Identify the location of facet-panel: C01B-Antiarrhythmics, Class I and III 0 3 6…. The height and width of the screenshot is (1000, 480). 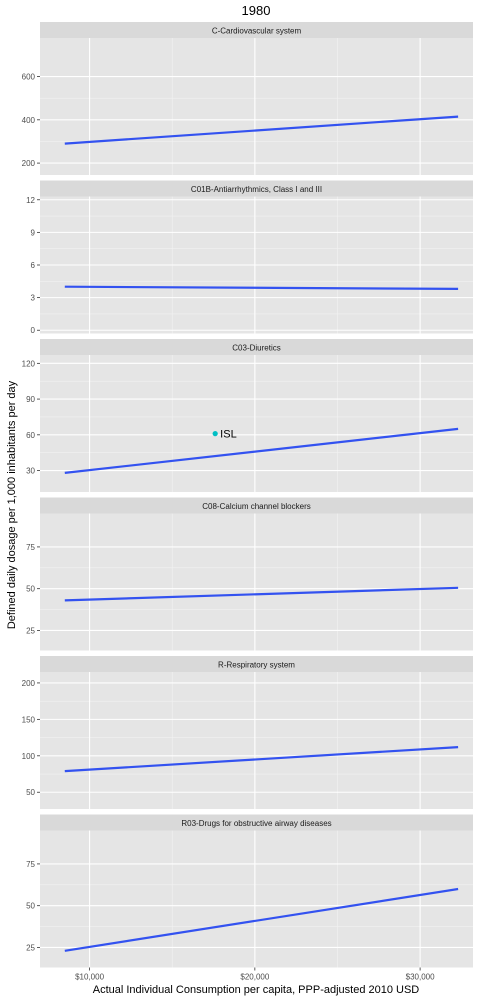
(249, 257).